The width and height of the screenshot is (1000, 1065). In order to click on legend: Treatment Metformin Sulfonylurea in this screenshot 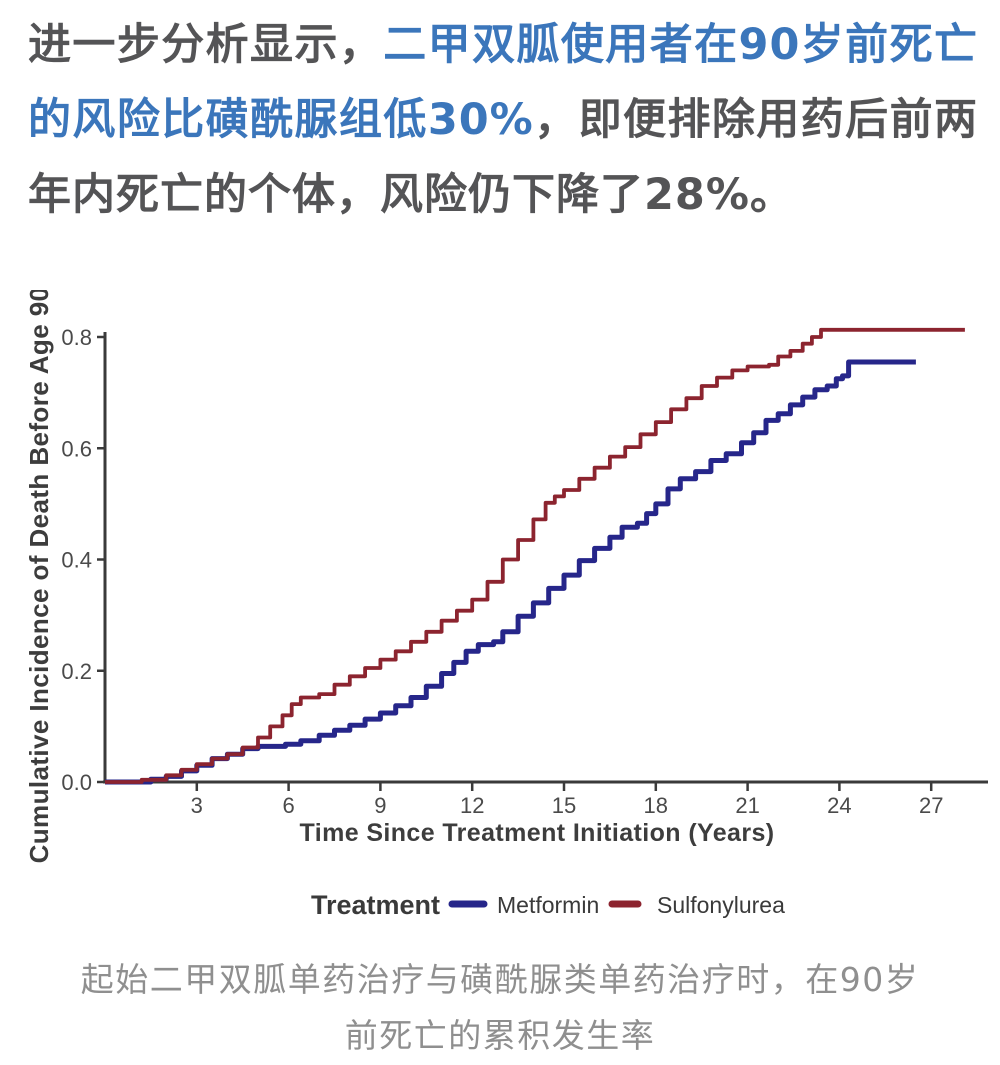, I will do `click(548, 905)`.